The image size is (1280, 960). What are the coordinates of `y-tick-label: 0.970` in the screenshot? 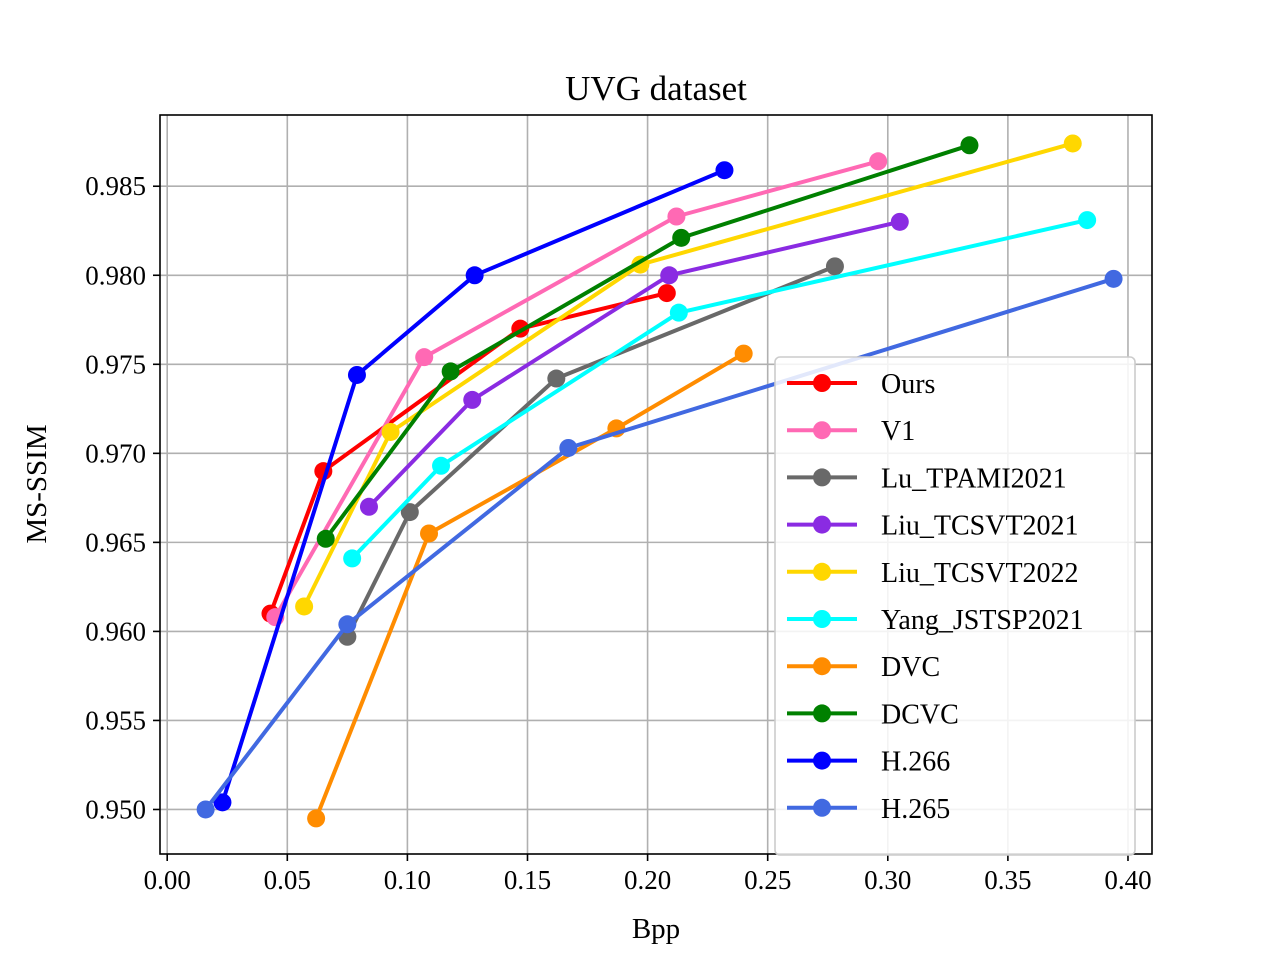 It's located at (115, 453).